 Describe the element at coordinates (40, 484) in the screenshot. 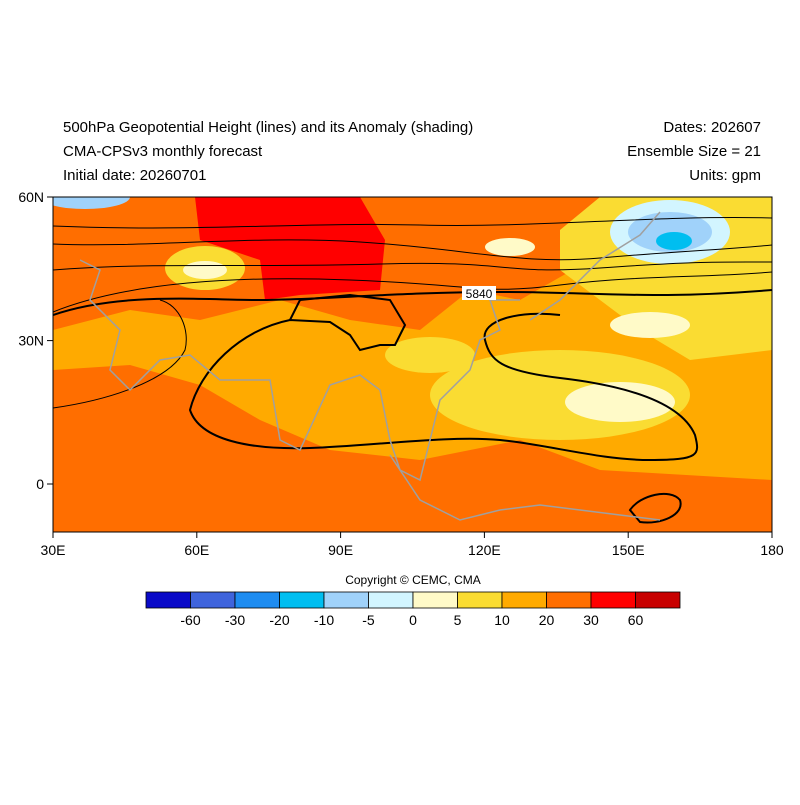

I see `y-label: 0` at that location.